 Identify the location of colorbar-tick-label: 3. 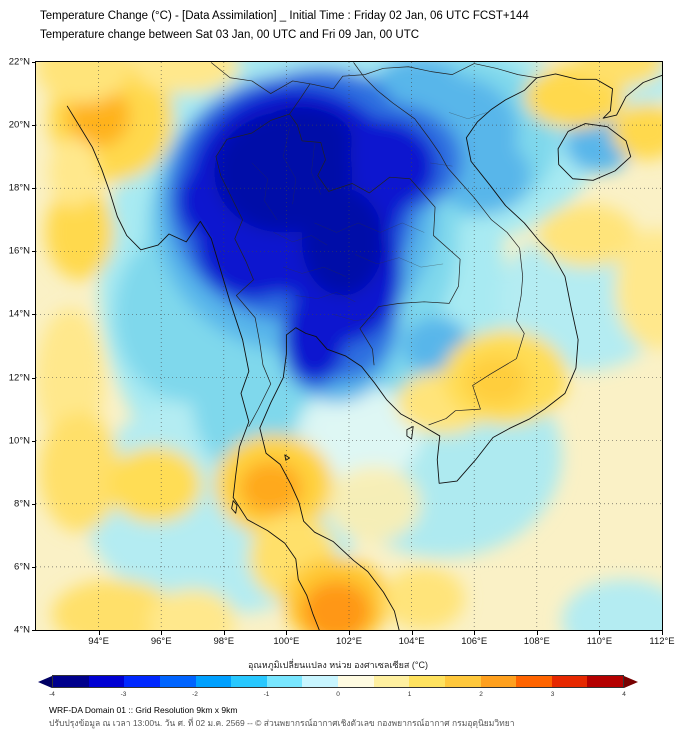
(552, 694).